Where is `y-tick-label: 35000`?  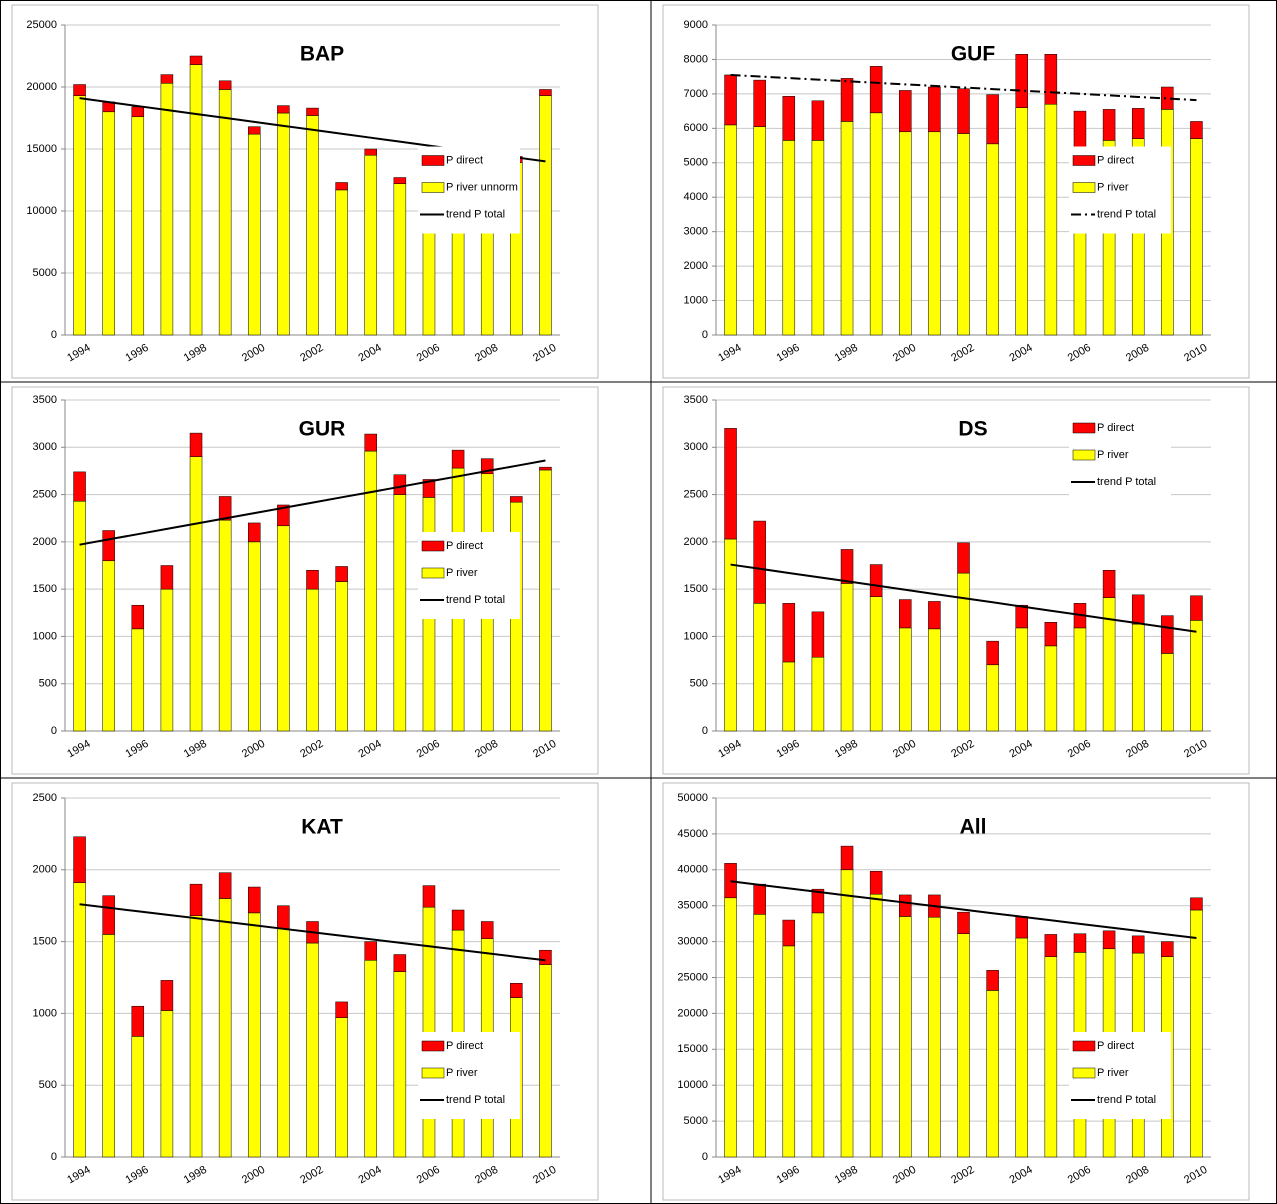 y-tick-label: 35000 is located at coordinates (692, 906).